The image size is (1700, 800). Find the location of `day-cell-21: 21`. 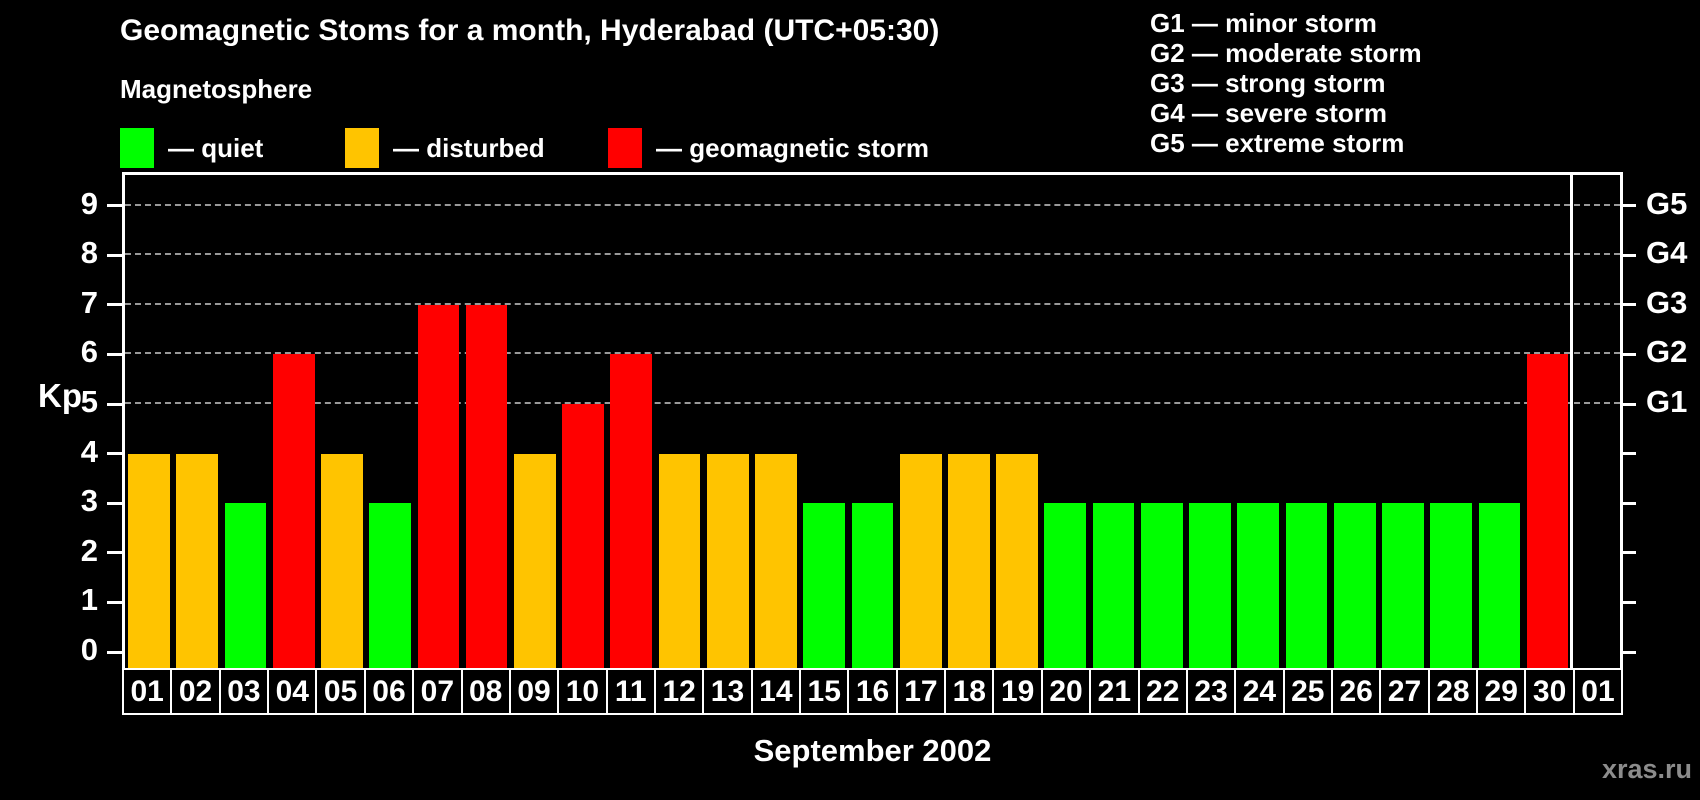

day-cell-21: 21 is located at coordinates (1114, 691).